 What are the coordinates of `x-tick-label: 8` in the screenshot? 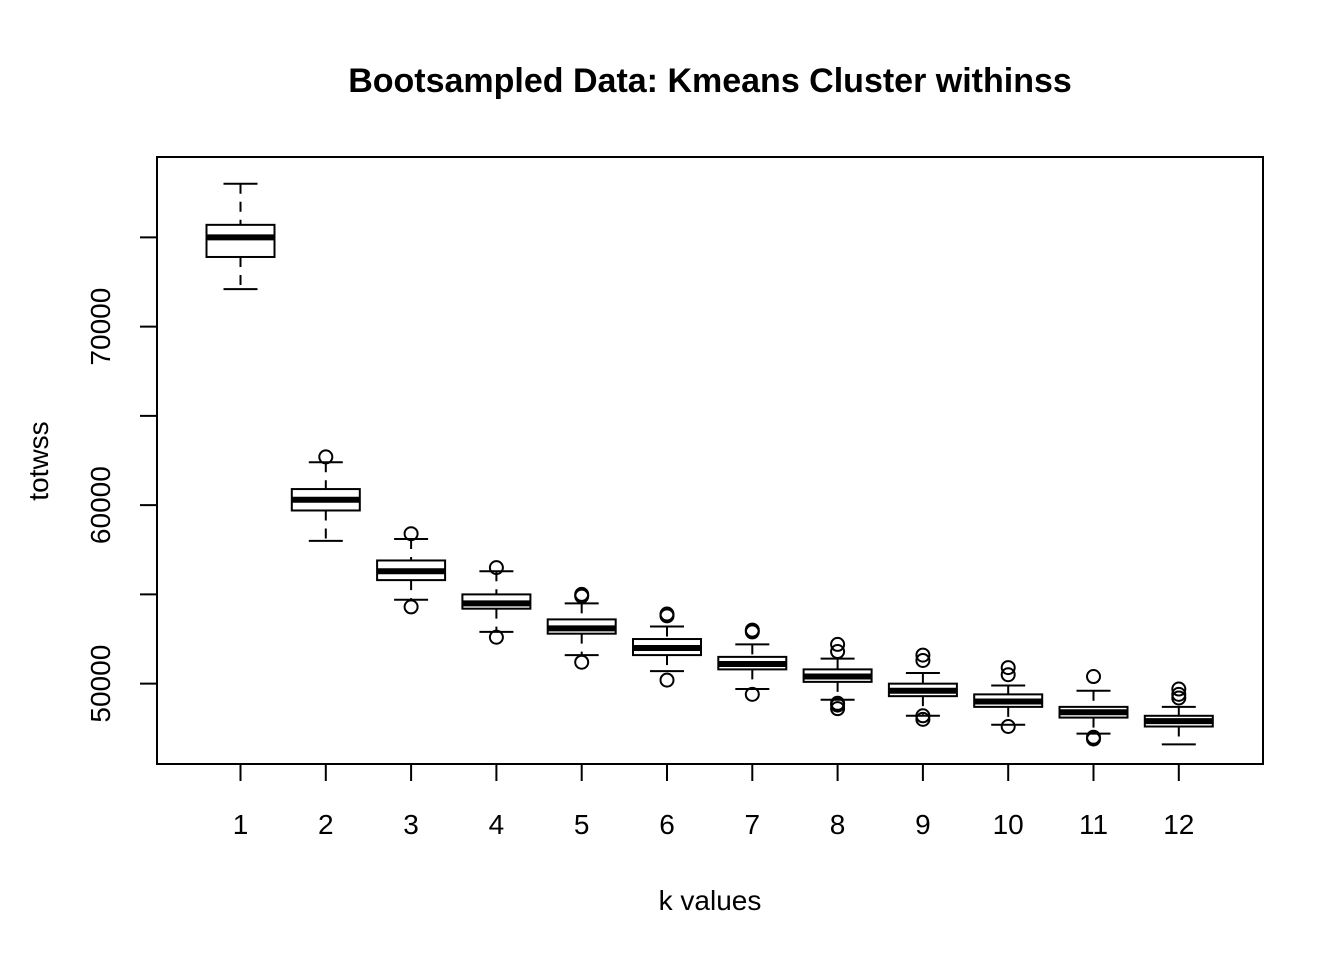 It's located at (838, 824).